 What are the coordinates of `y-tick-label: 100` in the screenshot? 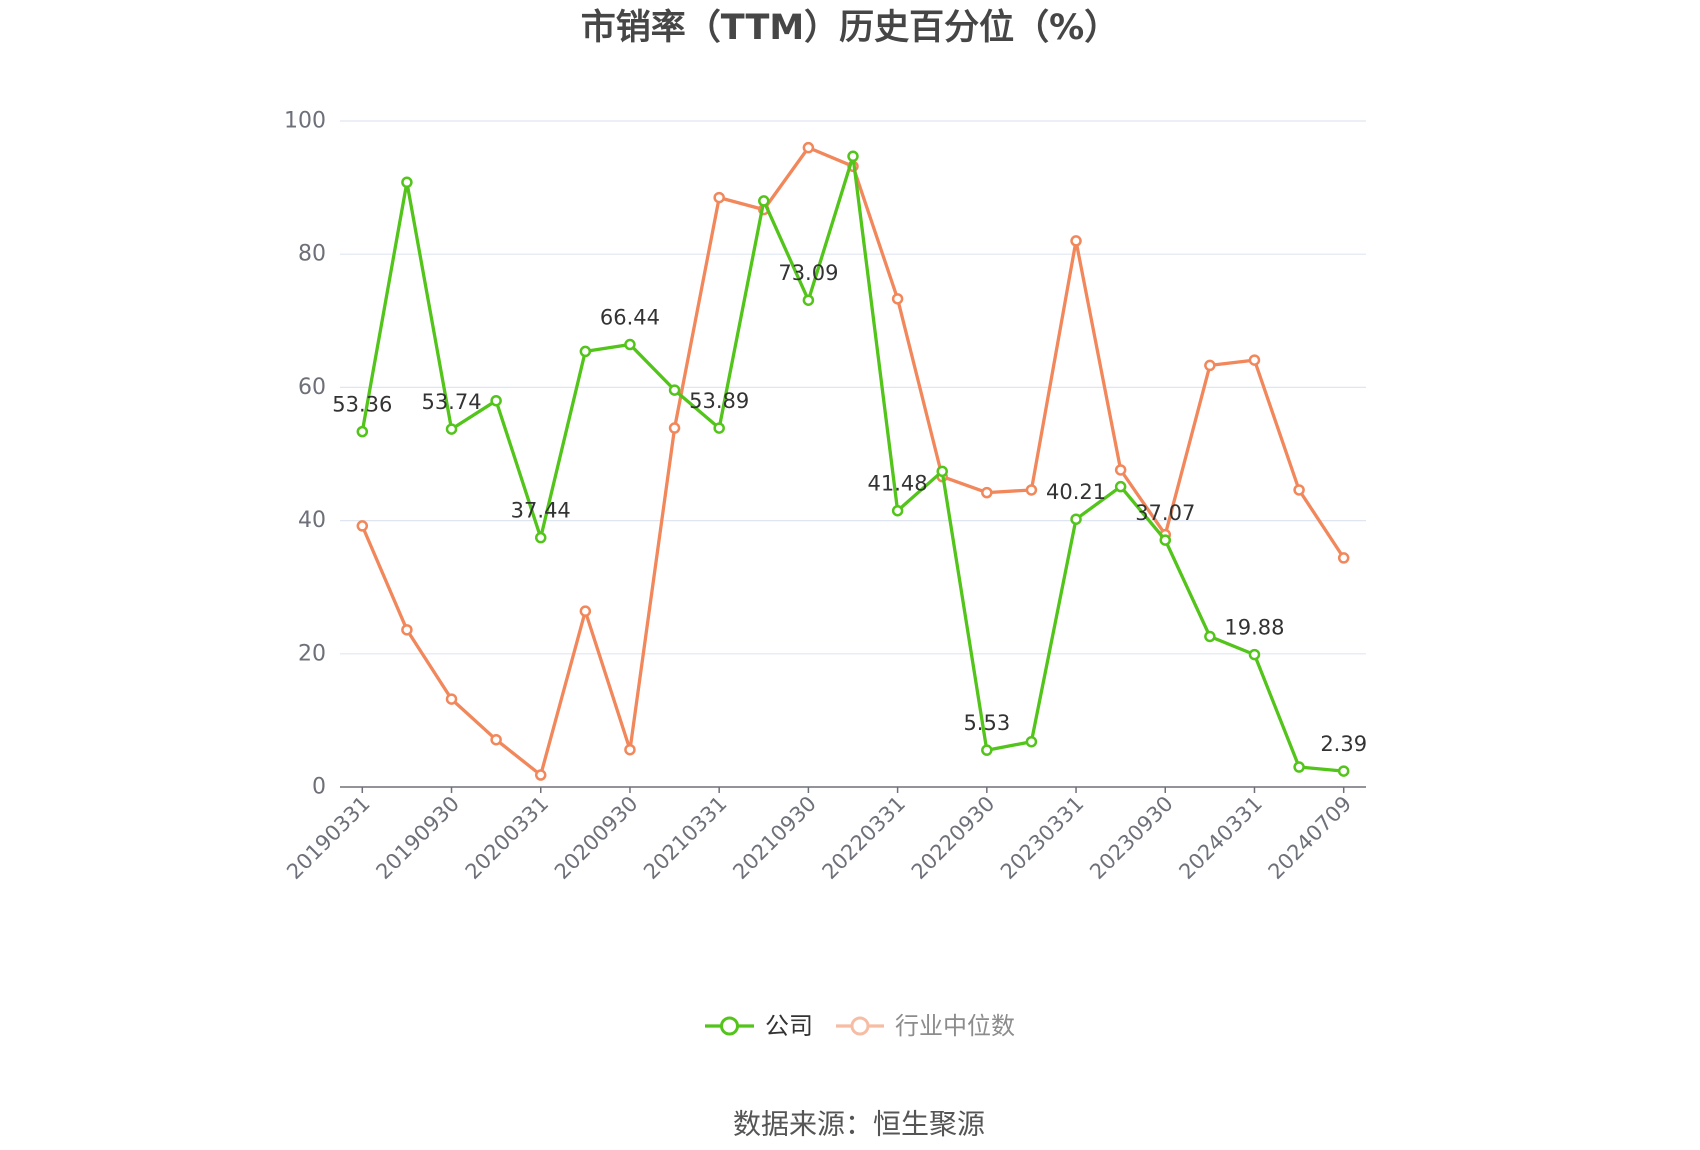 It's located at (305, 121).